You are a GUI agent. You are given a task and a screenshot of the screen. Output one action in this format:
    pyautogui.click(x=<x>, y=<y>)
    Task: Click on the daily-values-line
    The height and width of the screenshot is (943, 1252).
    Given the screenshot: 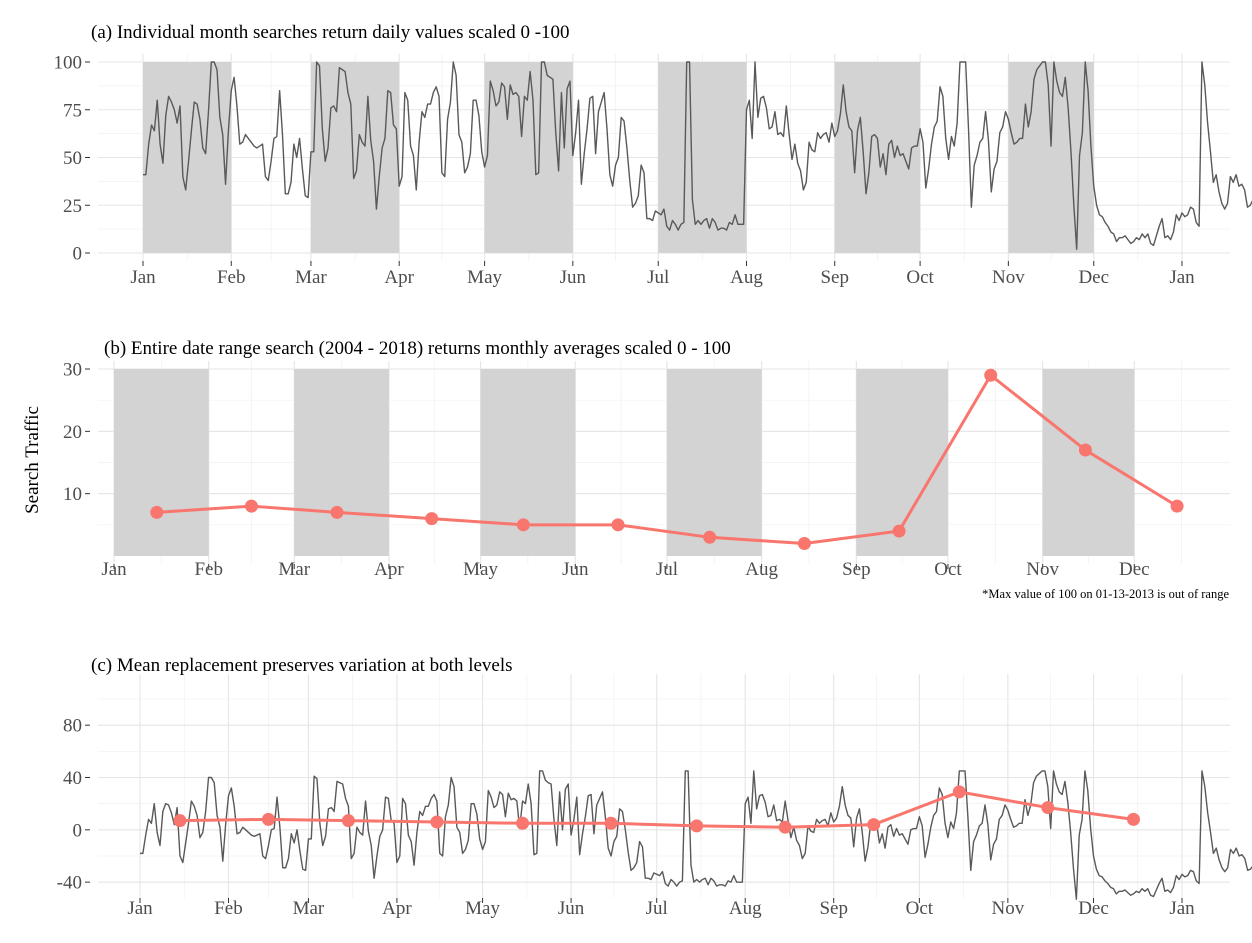 What is the action you would take?
    pyautogui.click(x=696, y=835)
    